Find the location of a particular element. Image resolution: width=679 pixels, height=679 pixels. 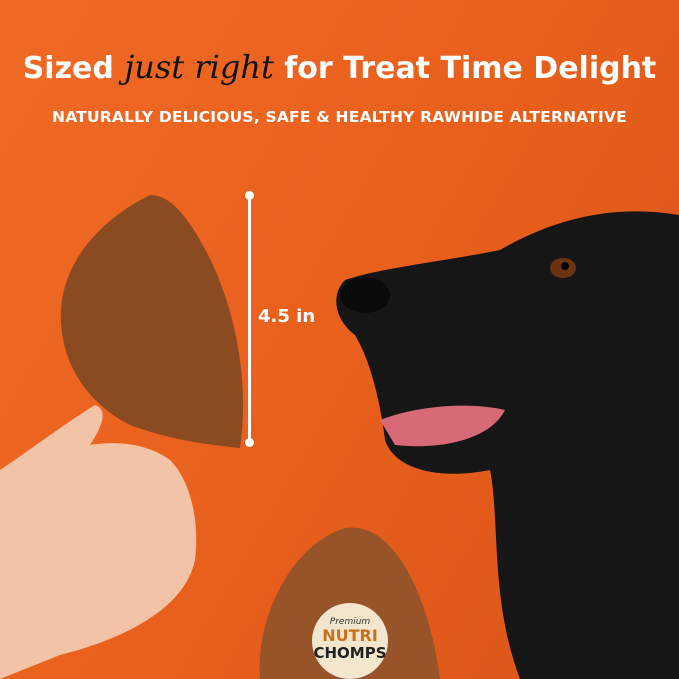

package-tagline: Premium is located at coordinates (350, 622).